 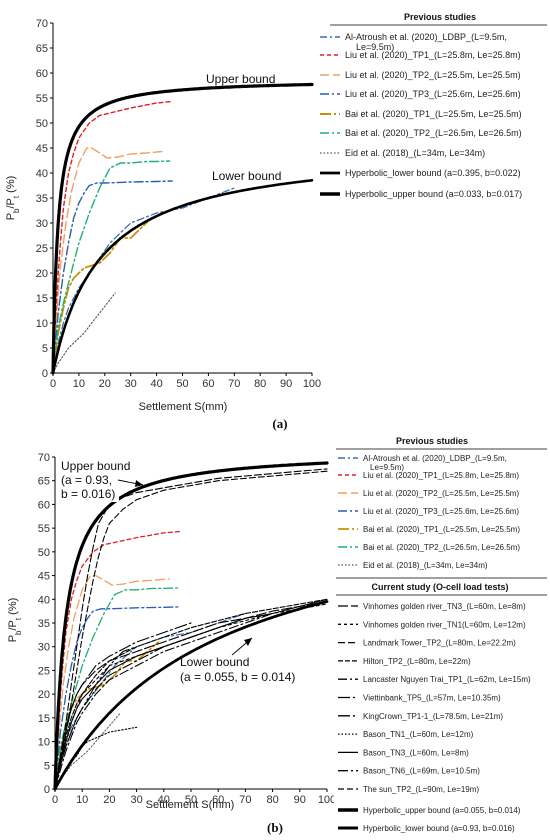 I want to click on chart-b-x-axis-label: Settlement S(mm), so click(x=190, y=805).